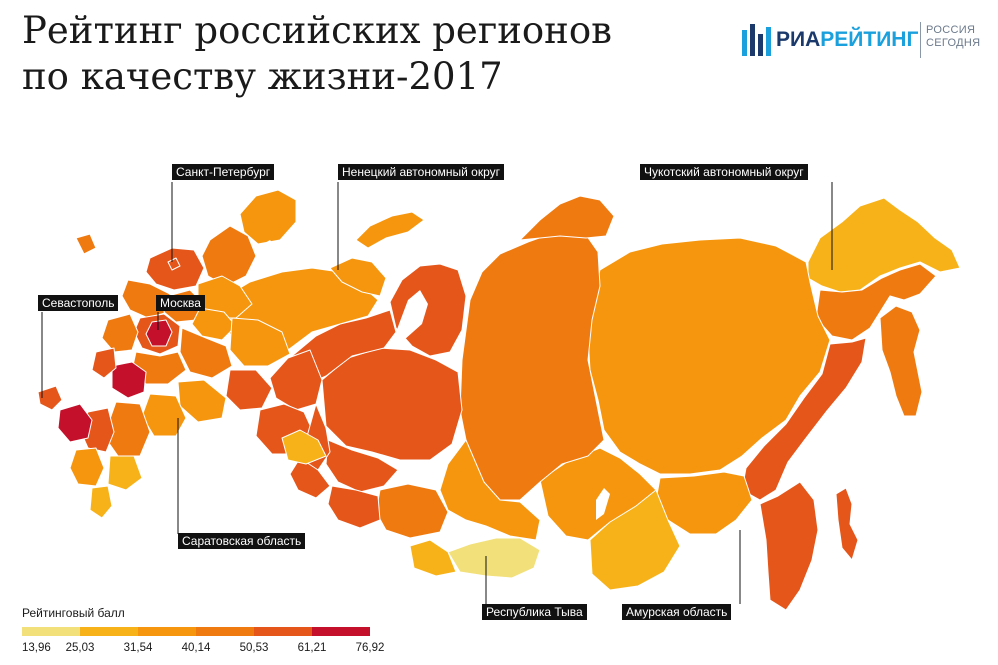 Image resolution: width=998 pixels, height=665 pixels. I want to click on region-novosibirsk, so click(412, 511).